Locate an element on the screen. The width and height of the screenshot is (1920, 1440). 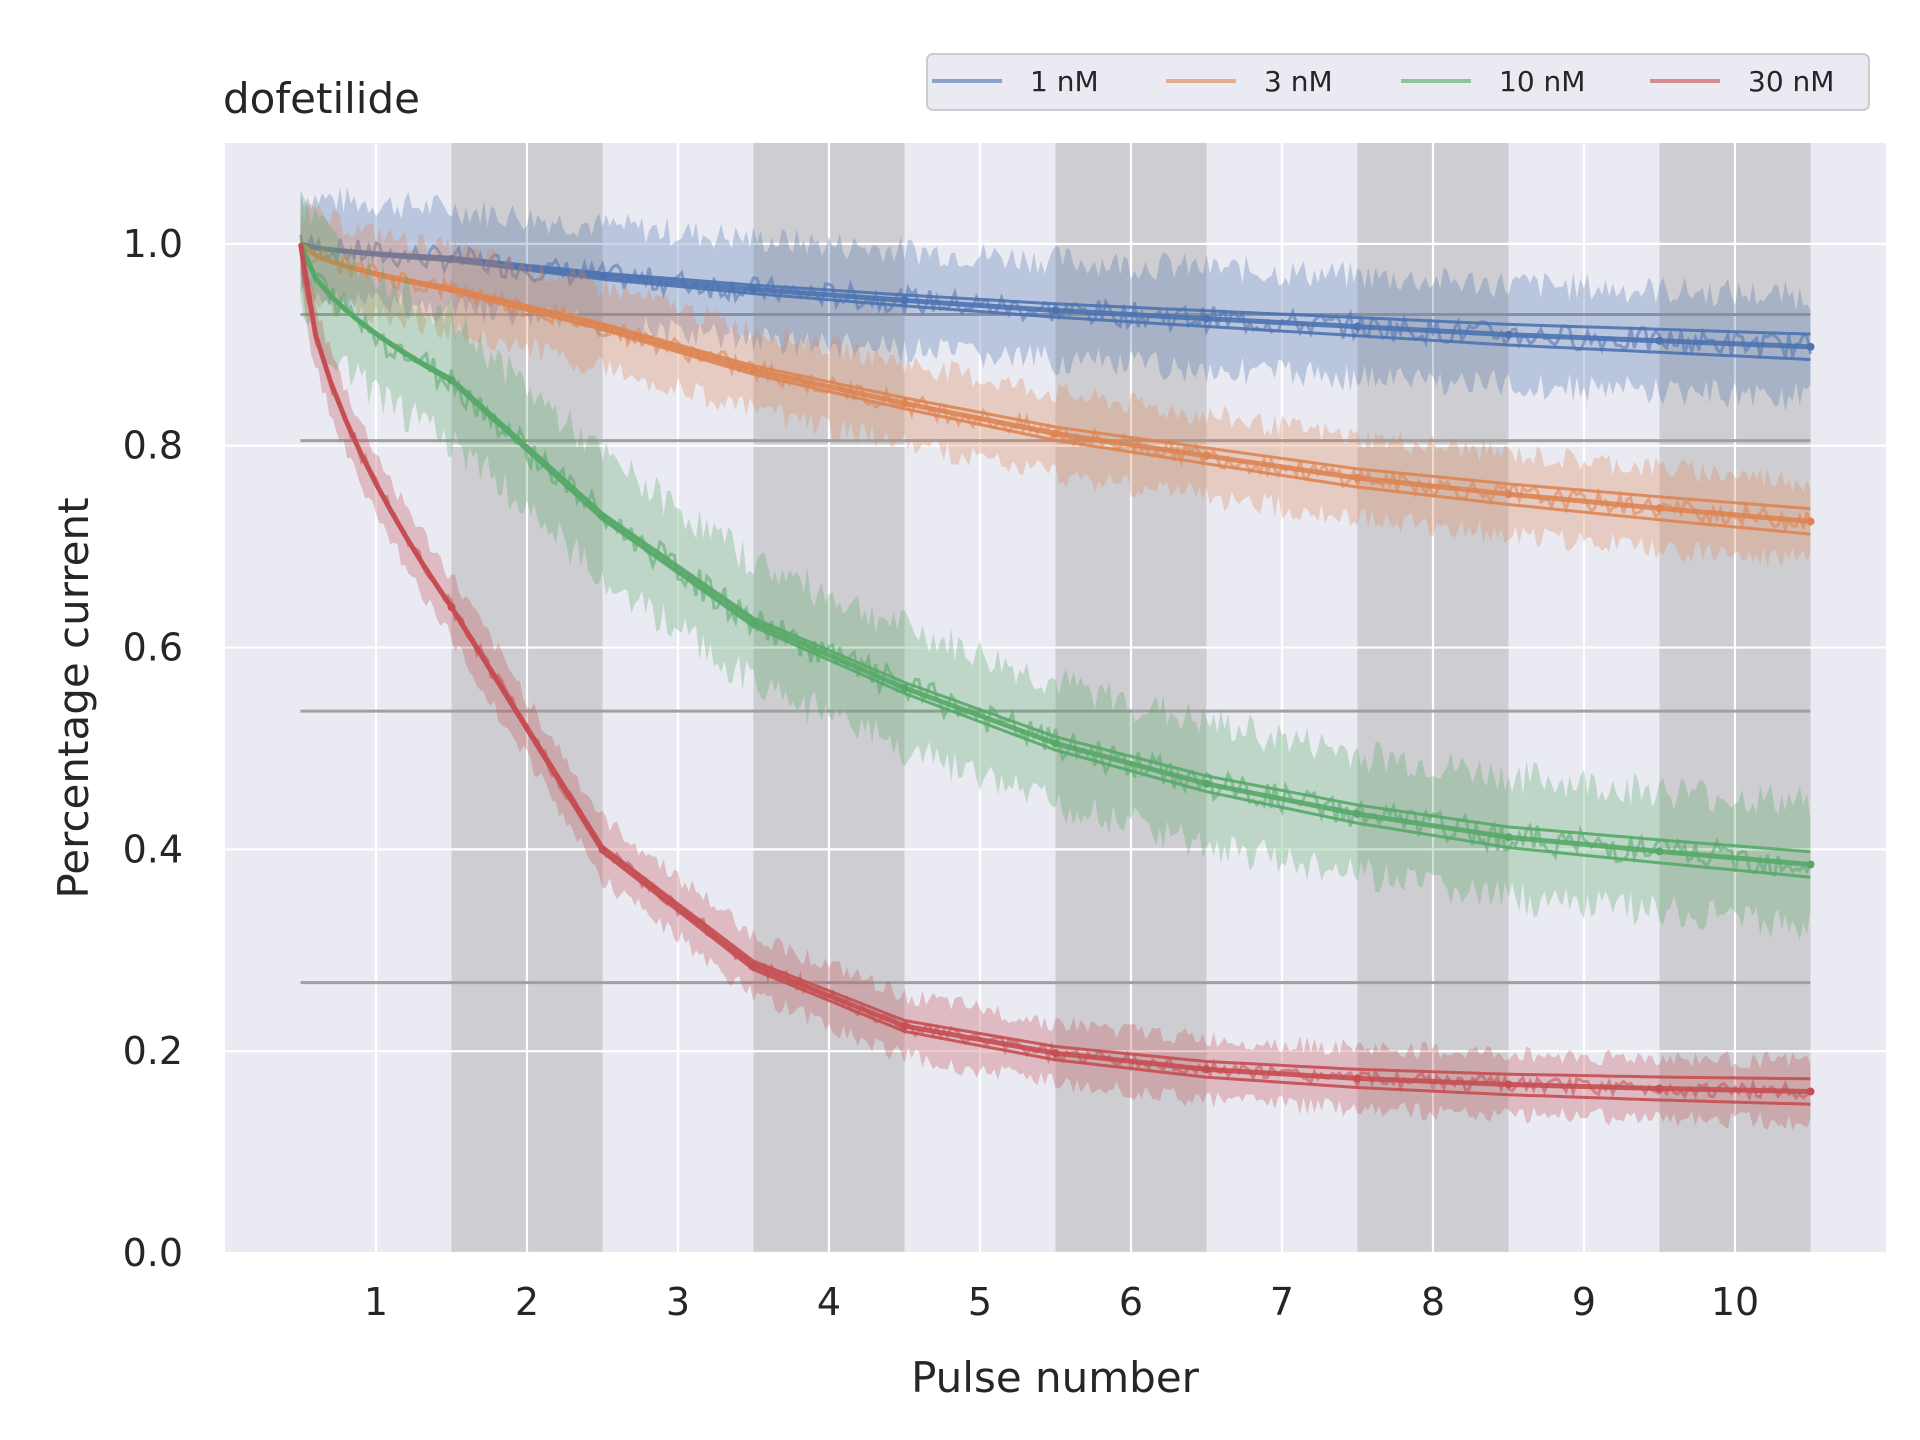
series-band-1-nm is located at coordinates (1055, 299).